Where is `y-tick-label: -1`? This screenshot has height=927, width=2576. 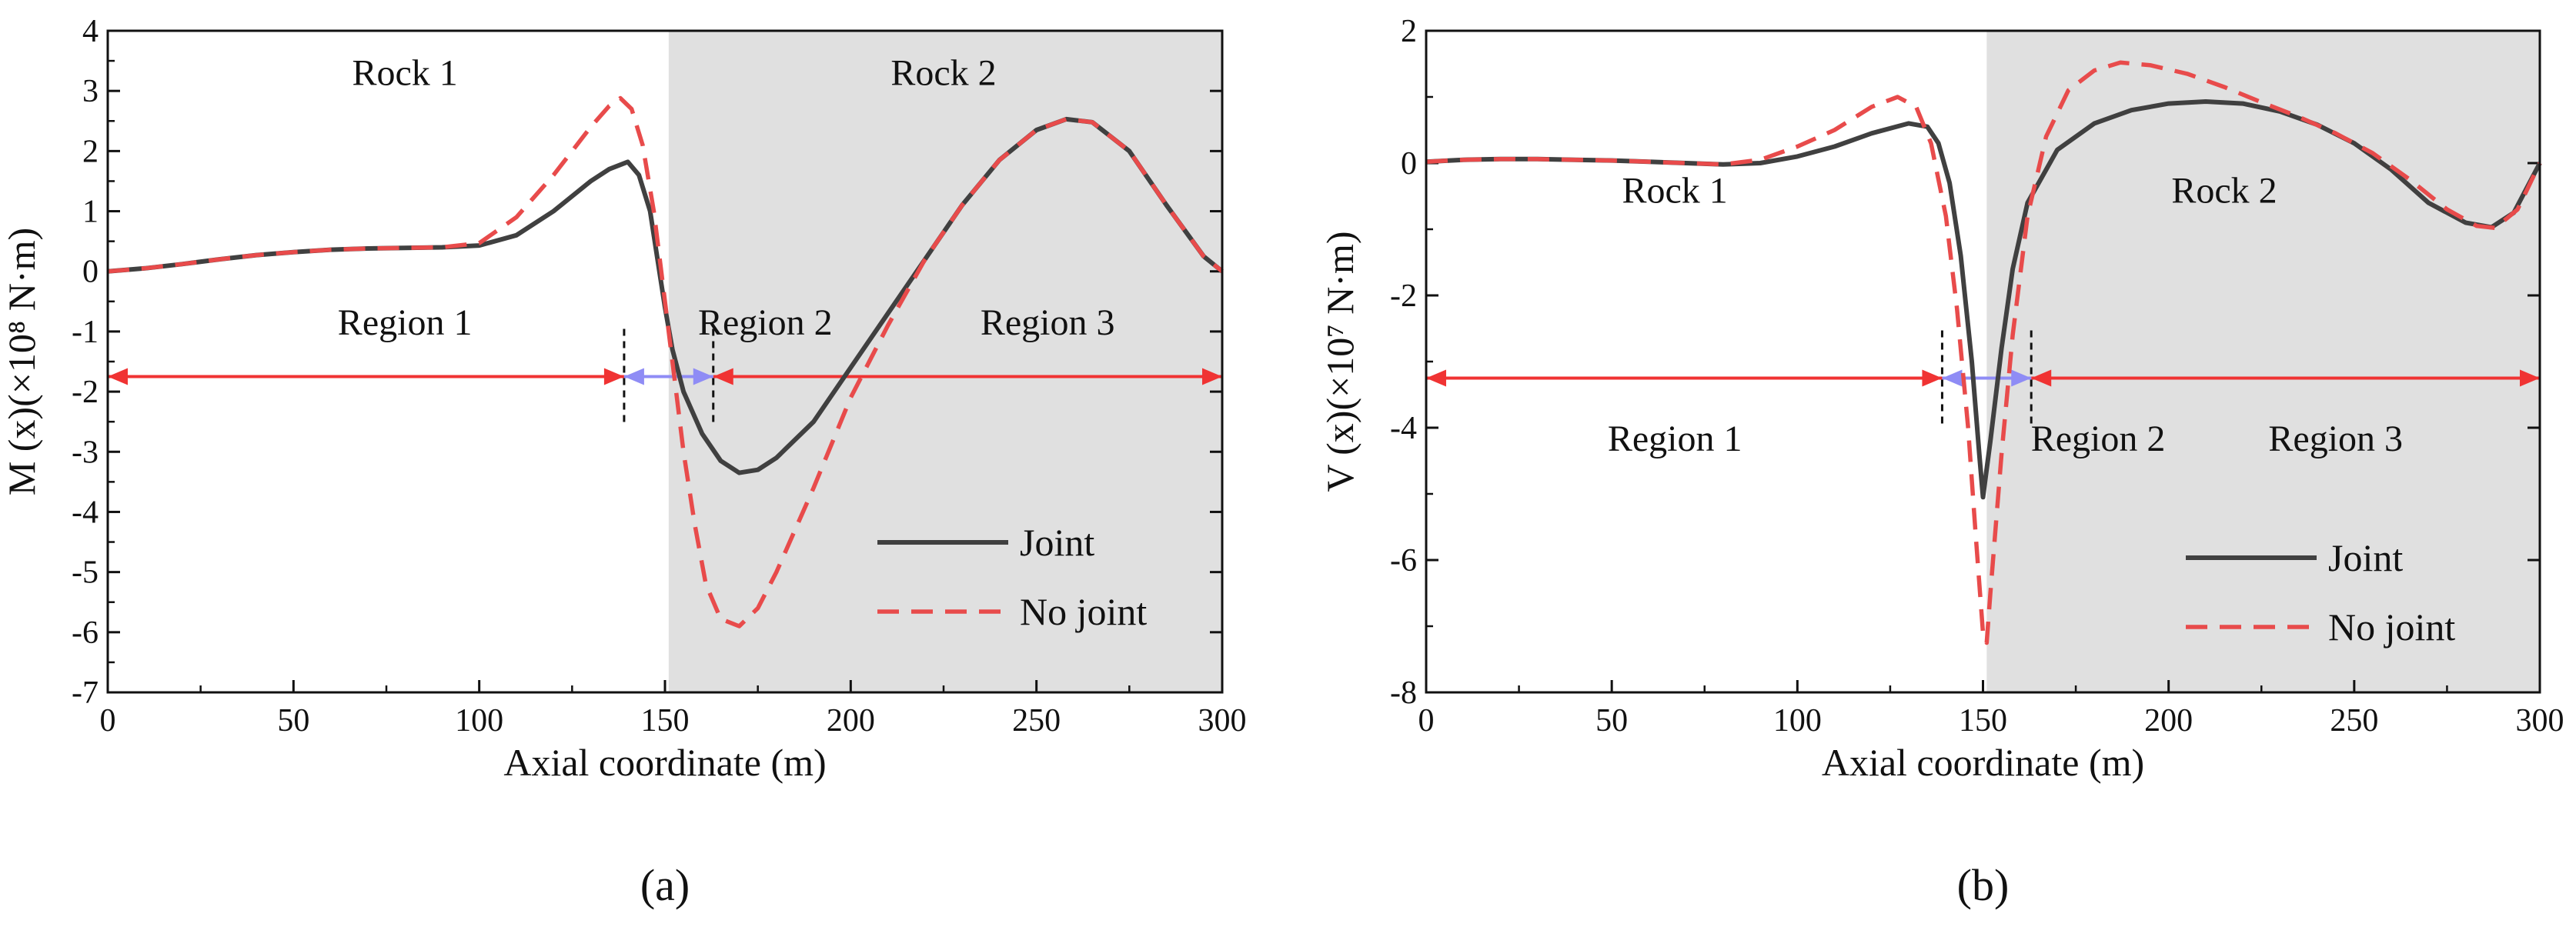 y-tick-label: -1 is located at coordinates (85, 332).